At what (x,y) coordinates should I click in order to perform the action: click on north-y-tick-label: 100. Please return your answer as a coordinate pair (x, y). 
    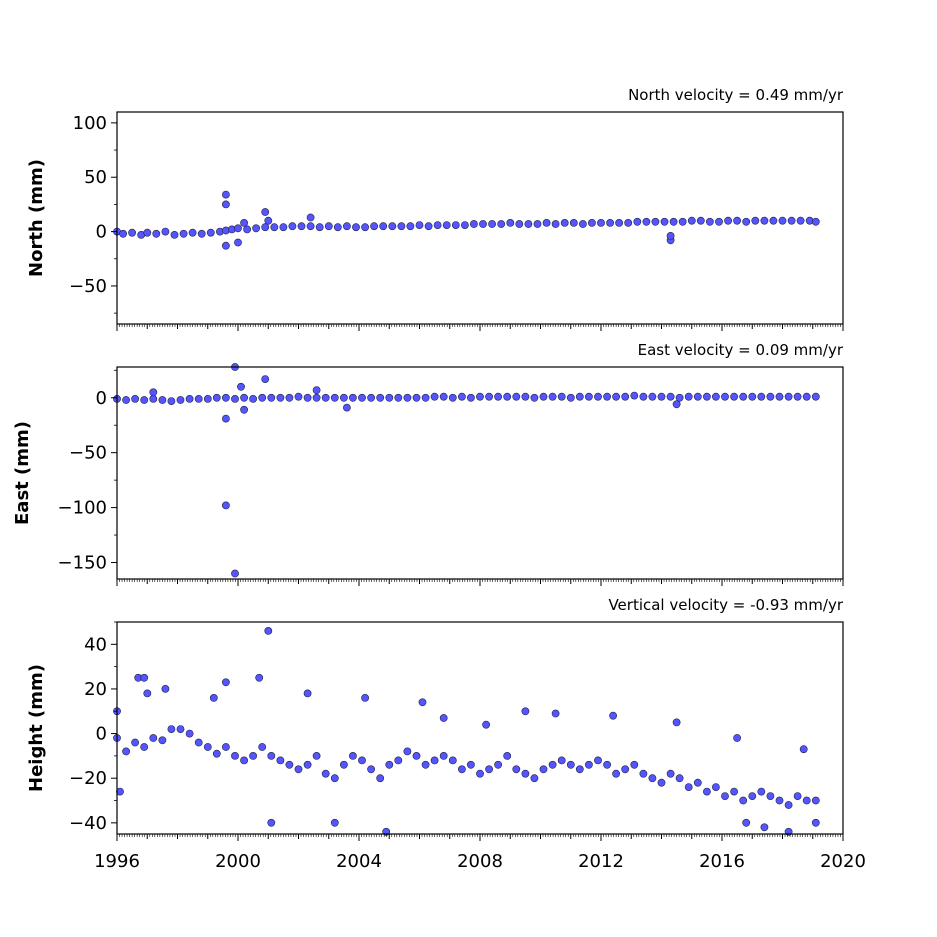
    Looking at the image, I should click on (90, 123).